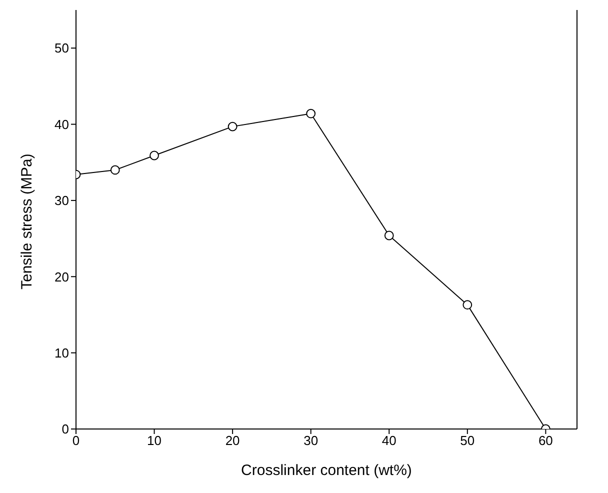 The image size is (608, 493). Describe the element at coordinates (326, 470) in the screenshot. I see `x-axis-title: Crosslinker content (wt%)` at that location.